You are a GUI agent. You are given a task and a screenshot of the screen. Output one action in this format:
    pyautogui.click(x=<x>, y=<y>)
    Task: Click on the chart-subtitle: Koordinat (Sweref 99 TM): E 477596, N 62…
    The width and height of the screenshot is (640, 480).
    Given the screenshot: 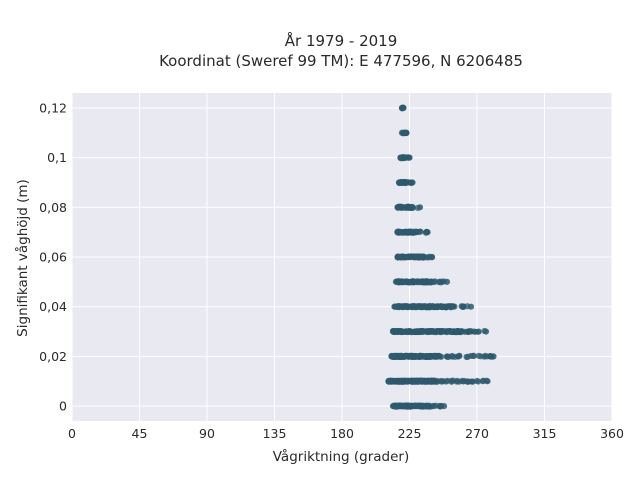 What is the action you would take?
    pyautogui.click(x=341, y=61)
    